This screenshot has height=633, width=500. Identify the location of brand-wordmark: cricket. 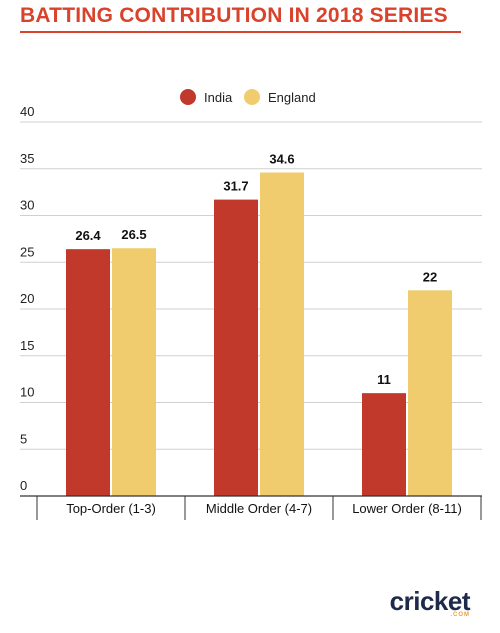
(430, 601).